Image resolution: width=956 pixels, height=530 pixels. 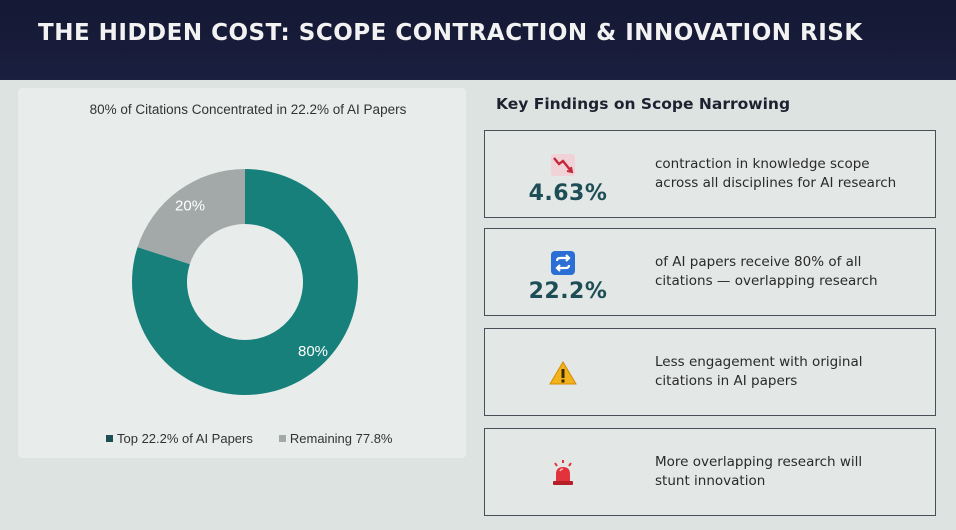 I want to click on legend-item-remaining: Remaining 77.8%, so click(x=335, y=438).